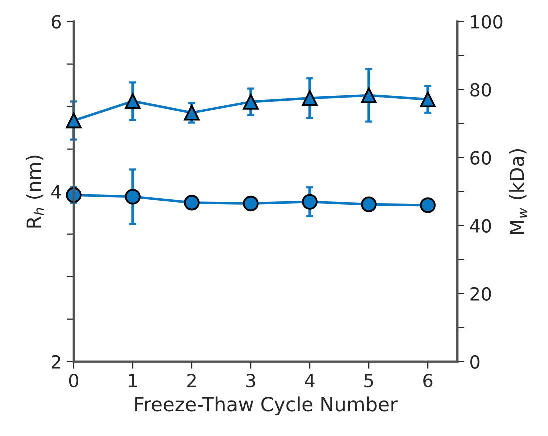 The width and height of the screenshot is (548, 436). What do you see at coordinates (481, 294) in the screenshot?
I see `y2-tick-label: 20` at bounding box center [481, 294].